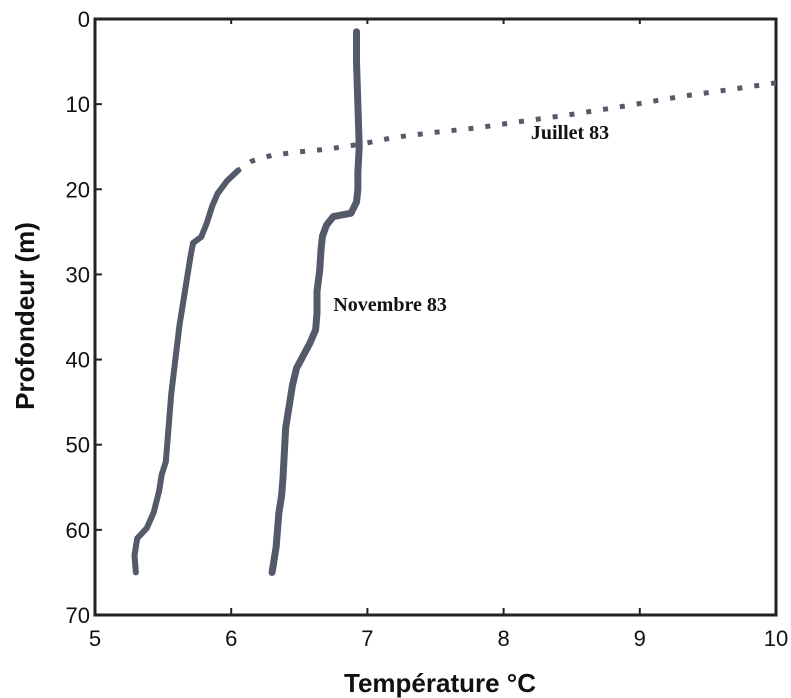 Image resolution: width=791 pixels, height=698 pixels. What do you see at coordinates (503, 638) in the screenshot?
I see `x-tick-label: 8` at bounding box center [503, 638].